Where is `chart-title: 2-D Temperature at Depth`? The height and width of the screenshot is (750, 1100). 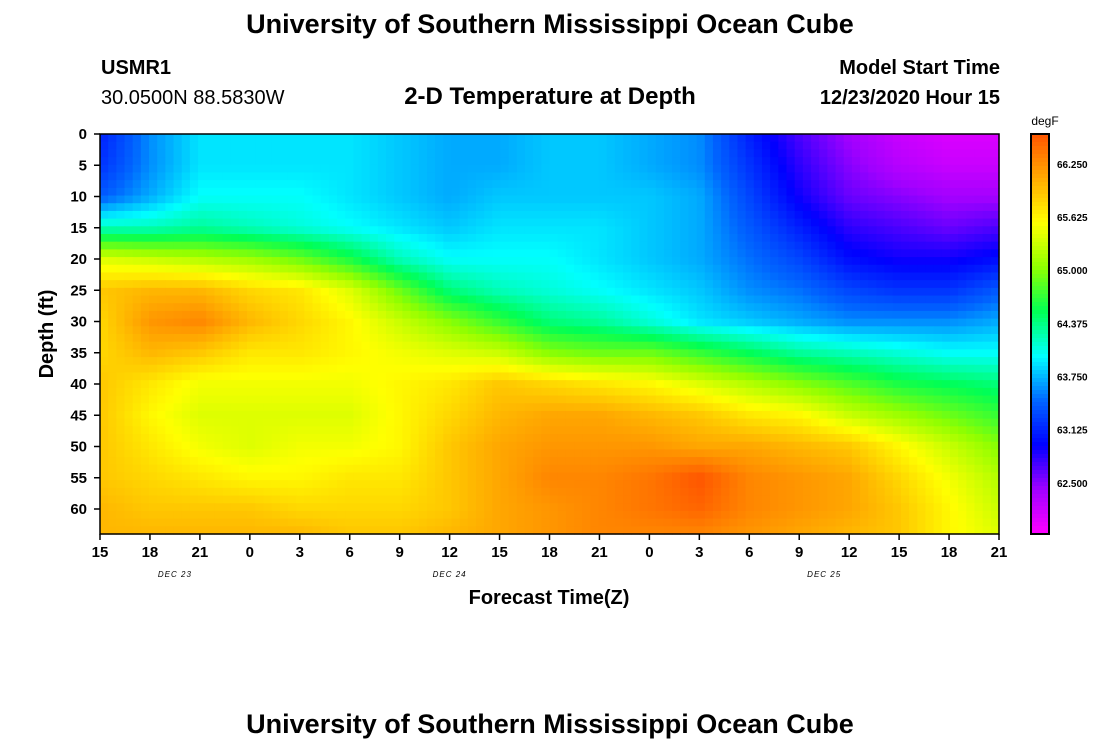
chart-title: 2-D Temperature at Depth is located at coordinates (550, 96).